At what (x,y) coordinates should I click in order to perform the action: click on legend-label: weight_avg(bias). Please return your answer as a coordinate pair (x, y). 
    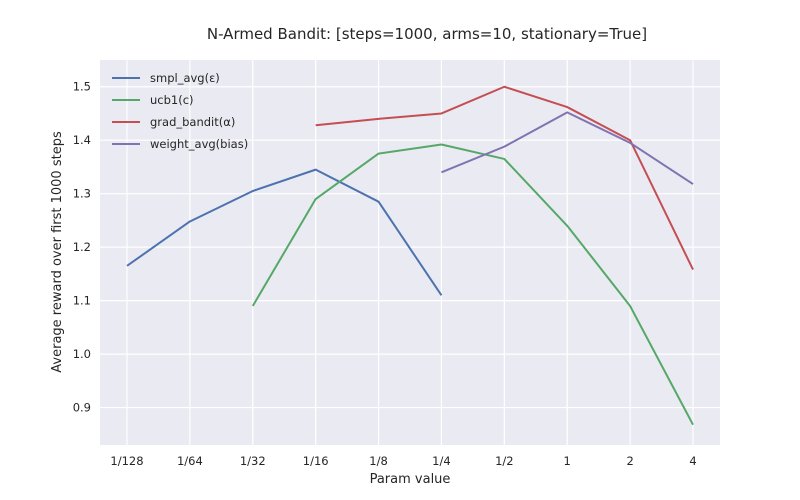
    Looking at the image, I should click on (199, 144).